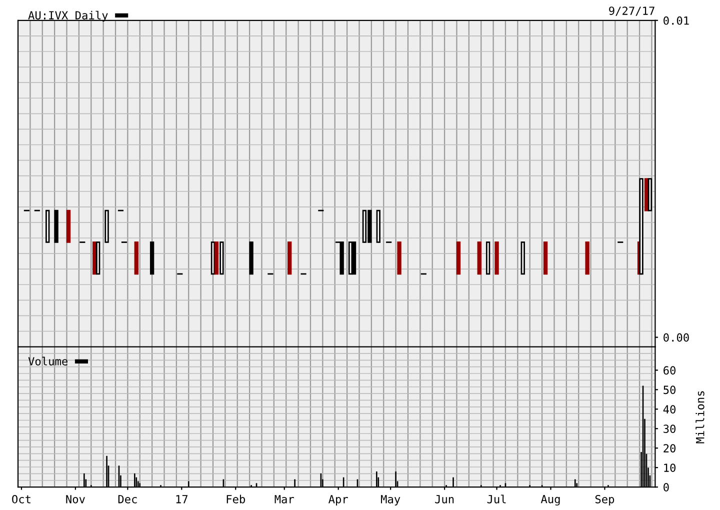 Image resolution: width=720 pixels, height=510 pixels. What do you see at coordinates (21, 499) in the screenshot?
I see `x-tick-label: Oct` at bounding box center [21, 499].